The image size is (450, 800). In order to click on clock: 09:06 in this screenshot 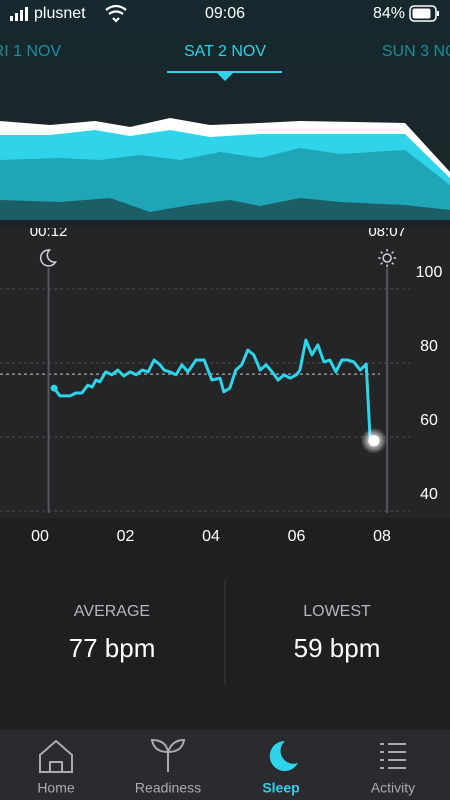, I will do `click(225, 13)`.